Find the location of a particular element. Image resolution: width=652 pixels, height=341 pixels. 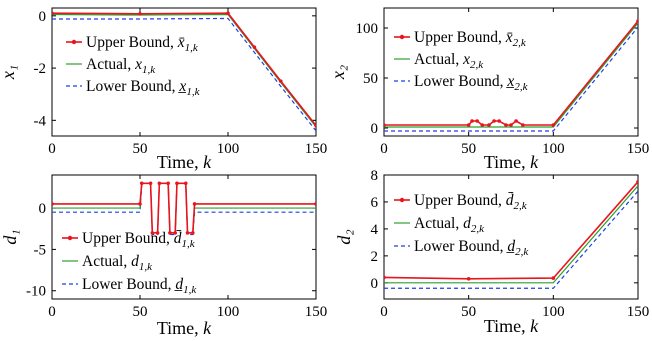

y-tick-label: -5 is located at coordinates (40, 250).